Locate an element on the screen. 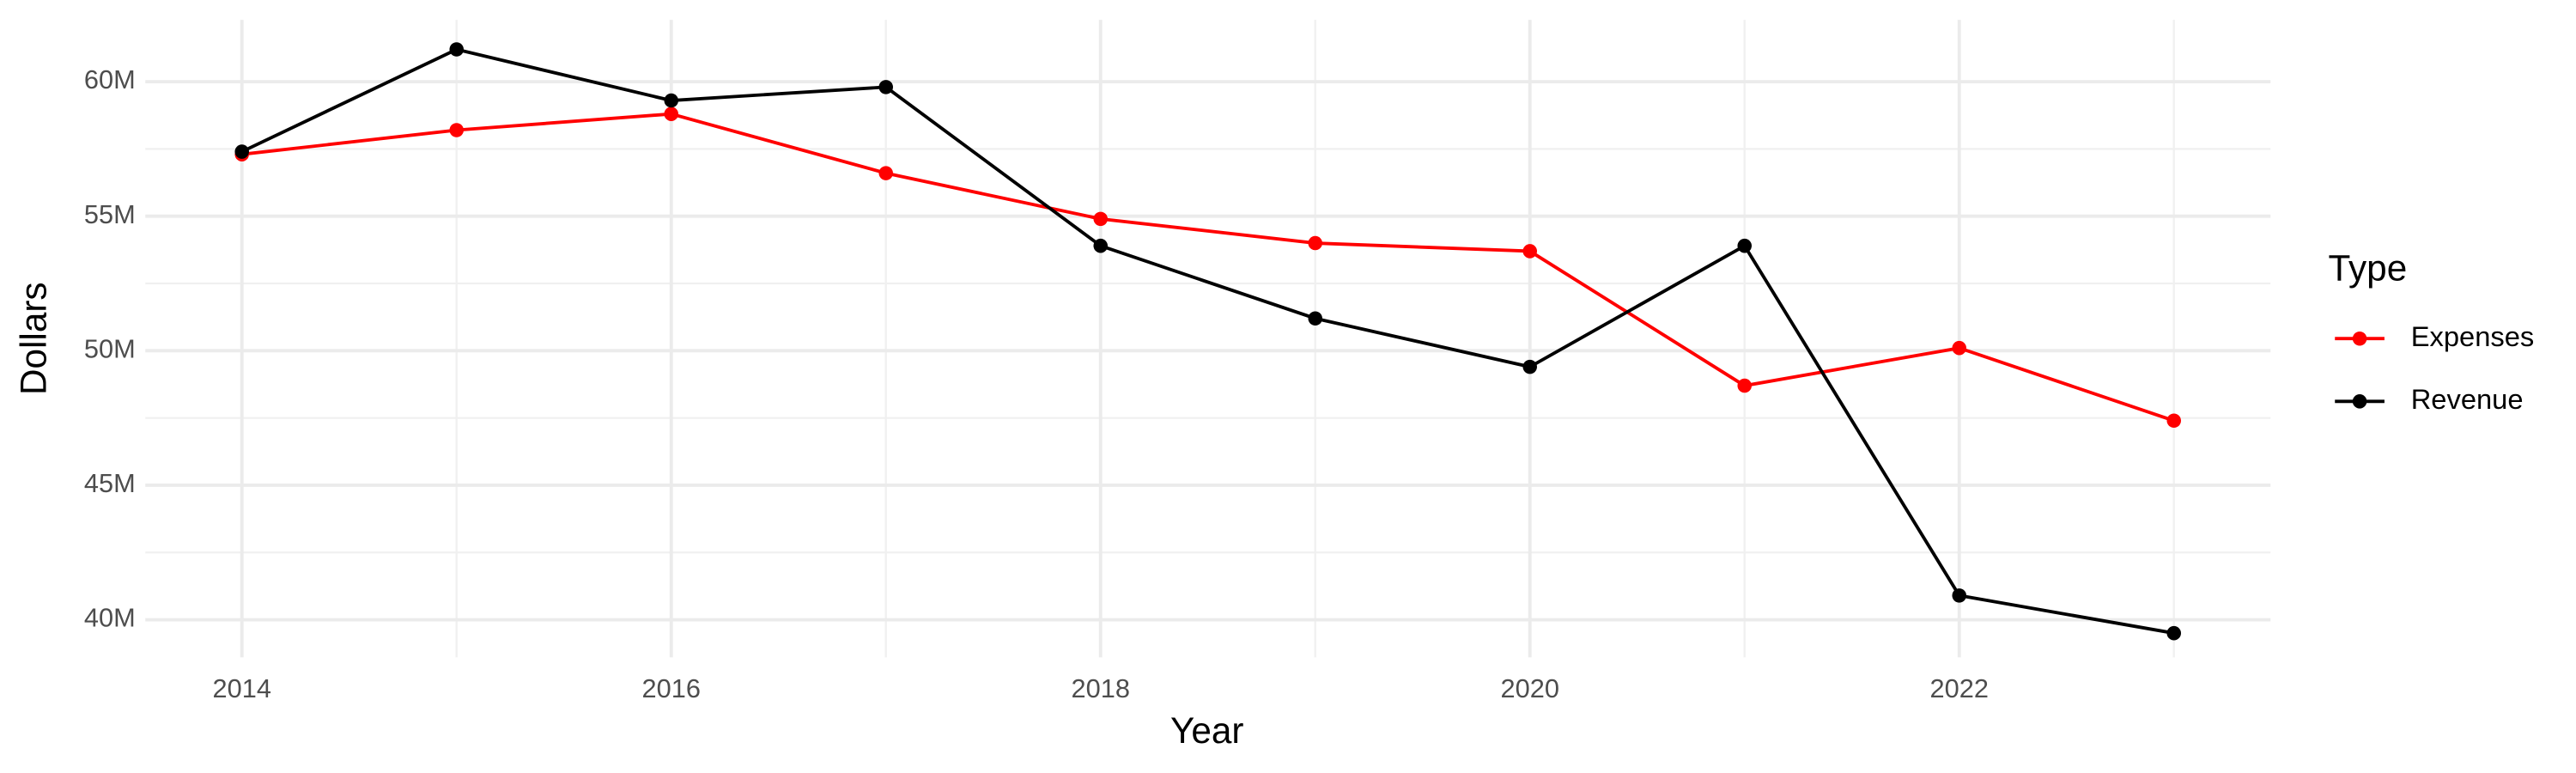 Image resolution: width=2576 pixels, height=773 pixels. y-tick-label: 45M is located at coordinates (110, 483).